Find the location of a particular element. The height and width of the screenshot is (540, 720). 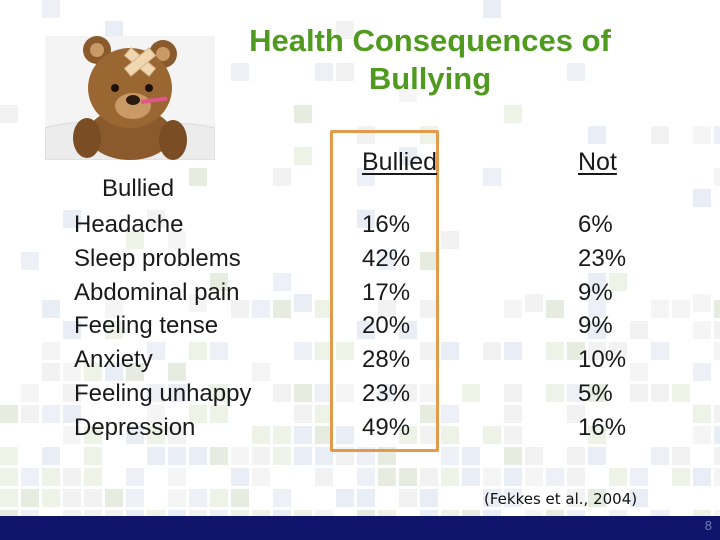

column-header-not: Not is located at coordinates (597, 162).